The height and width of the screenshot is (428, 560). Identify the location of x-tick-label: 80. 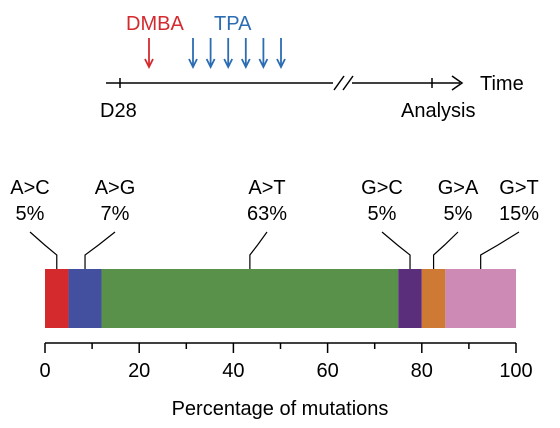
(422, 371).